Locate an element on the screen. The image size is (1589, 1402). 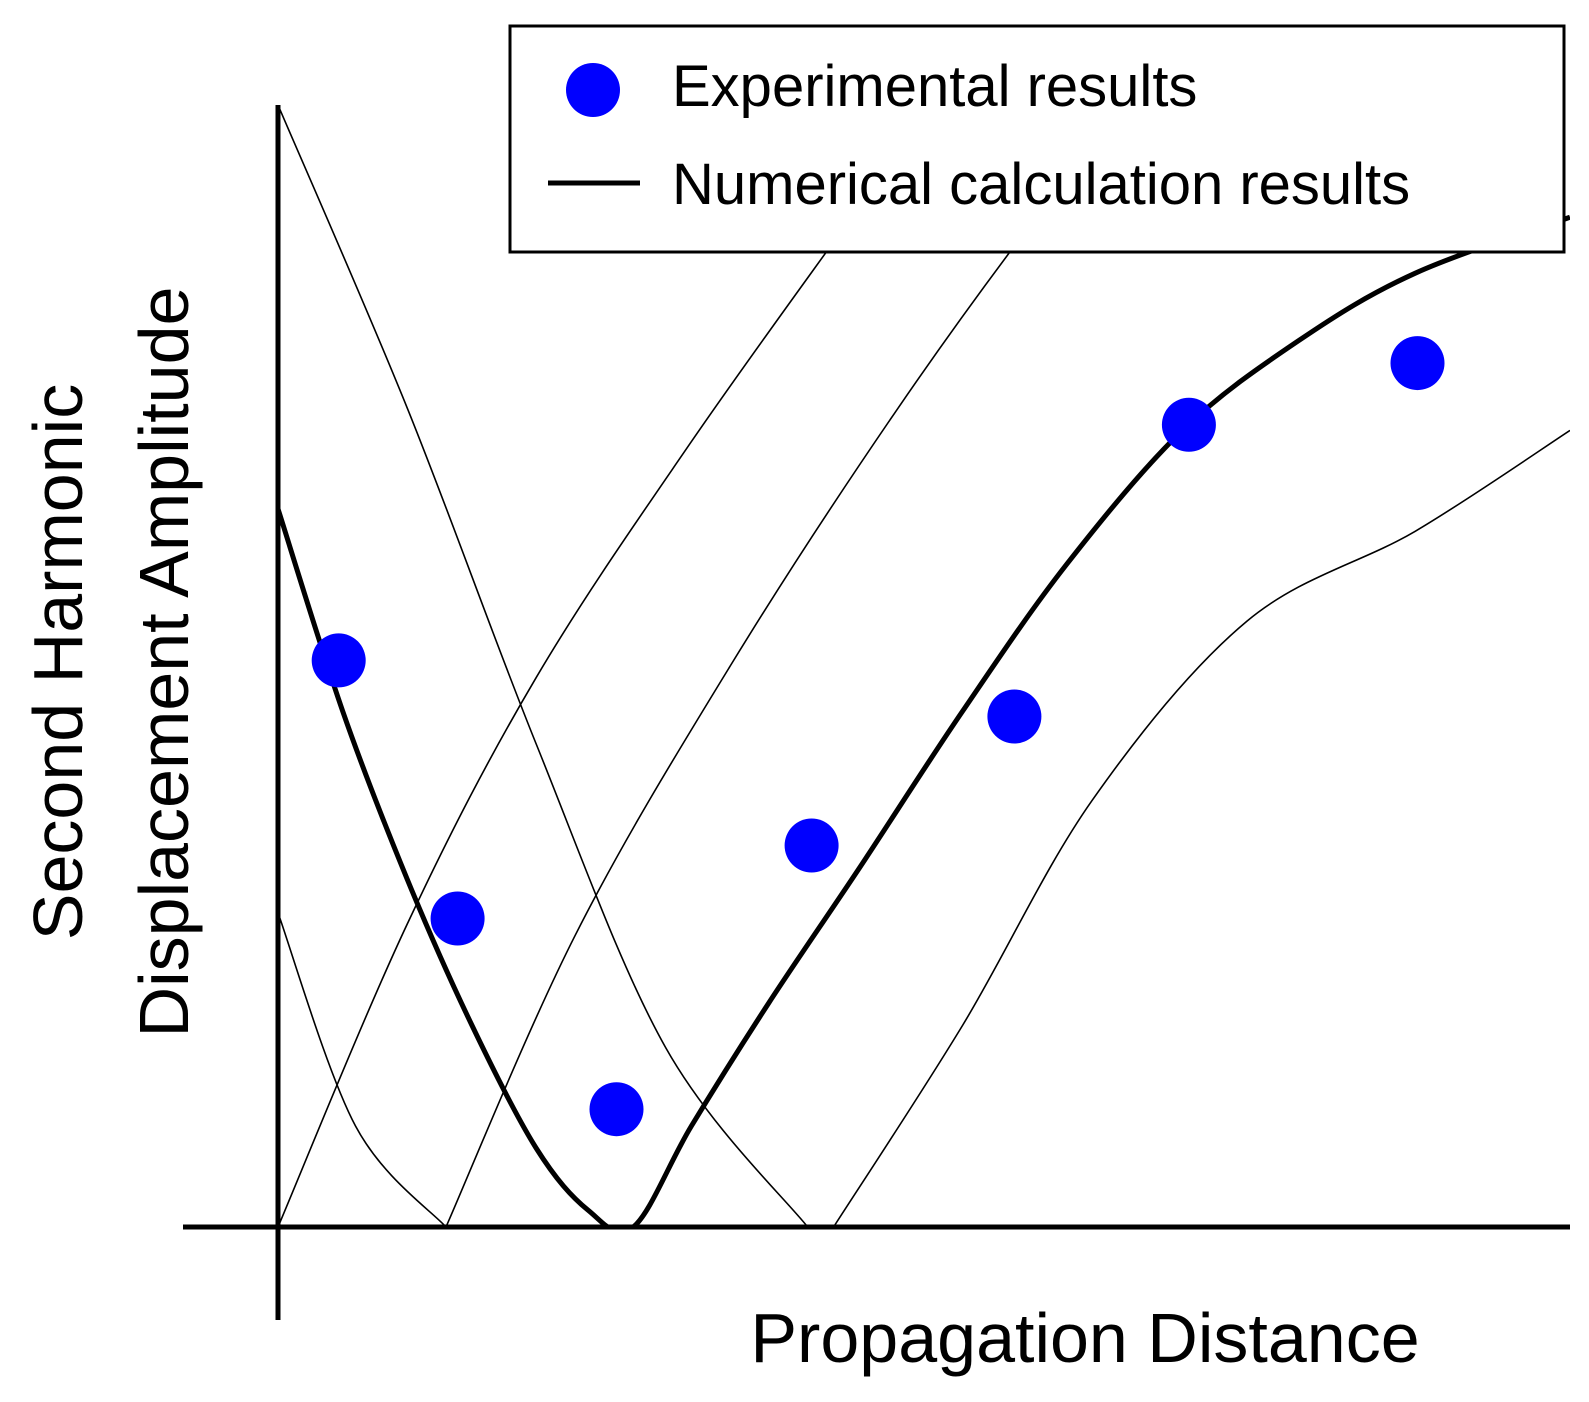
legend-marker-experimental is located at coordinates (593, 90).